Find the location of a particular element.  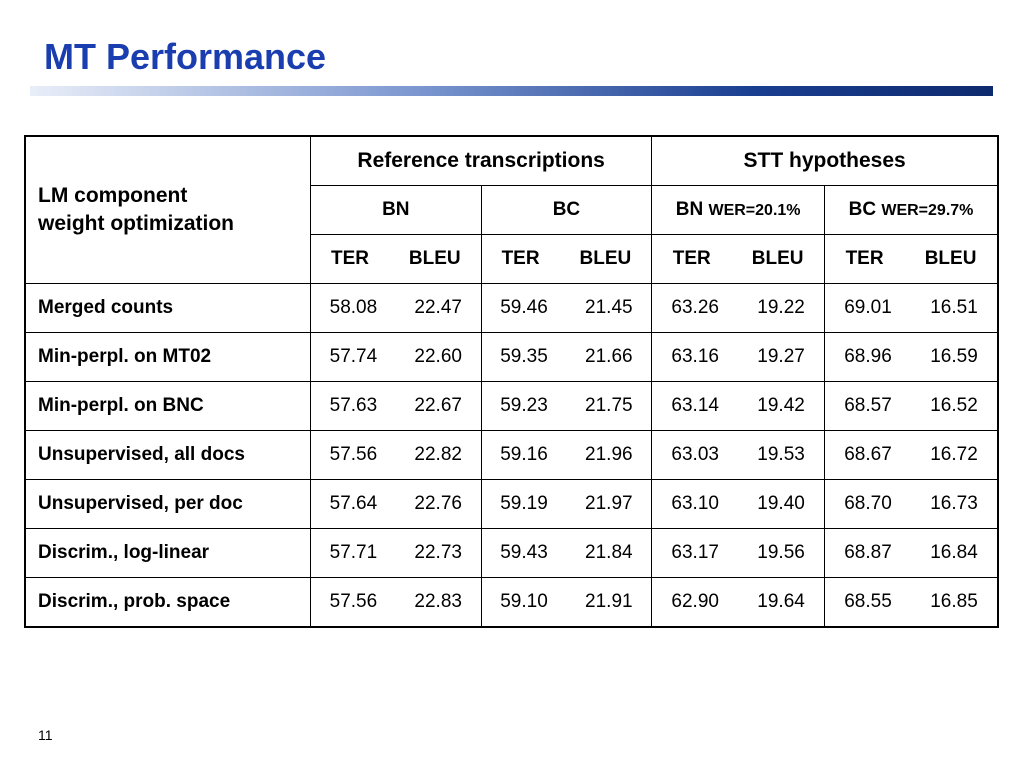

ter-value: 68.67 is located at coordinates (868, 454).